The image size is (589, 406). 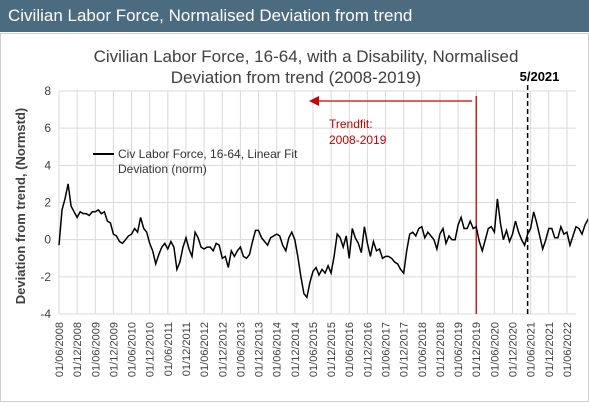 I want to click on x-tick-label: 01/12/2013, so click(x=260, y=349).